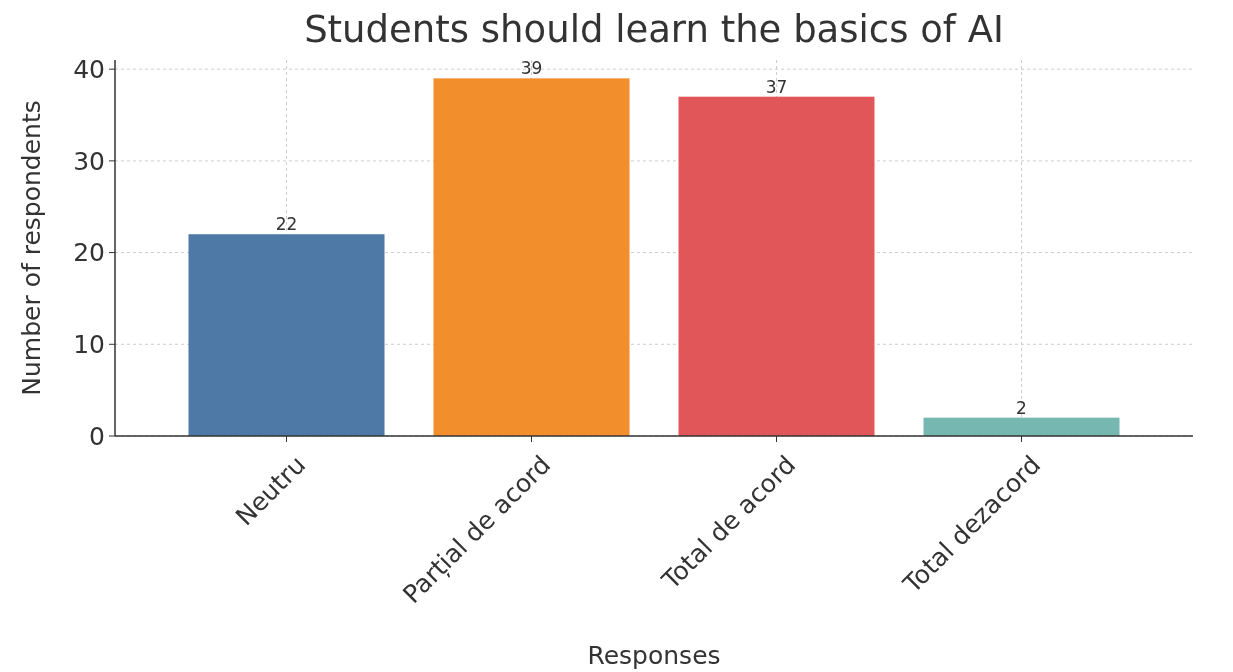 Image resolution: width=1233 pixels, height=672 pixels. What do you see at coordinates (89, 69) in the screenshot?
I see `y-tick-label: 40` at bounding box center [89, 69].